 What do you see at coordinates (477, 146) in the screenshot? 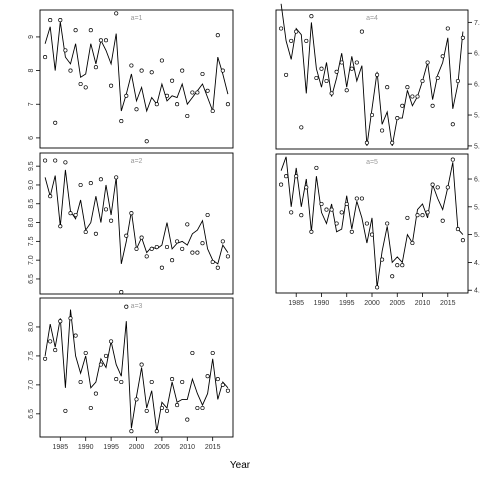
I see `y-tick-label: 5.0` at bounding box center [477, 146].